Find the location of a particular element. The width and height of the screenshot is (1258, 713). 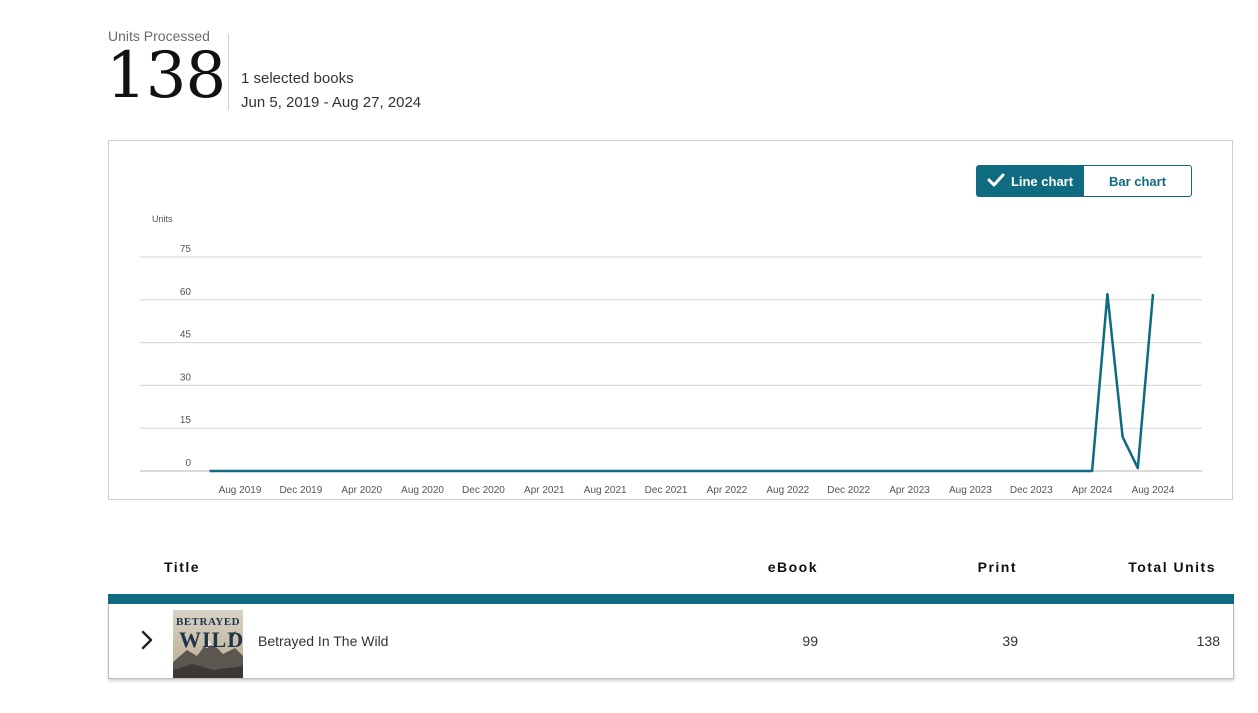

y-axis-label: Units is located at coordinates (162, 219).